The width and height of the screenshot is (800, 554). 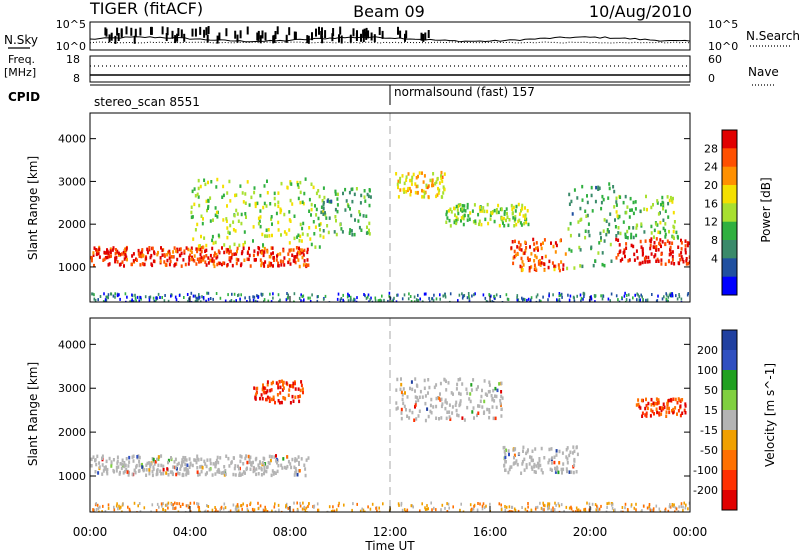 What do you see at coordinates (723, 24) in the screenshot?
I see `nsky-tick-top-right: 10^5` at bounding box center [723, 24].